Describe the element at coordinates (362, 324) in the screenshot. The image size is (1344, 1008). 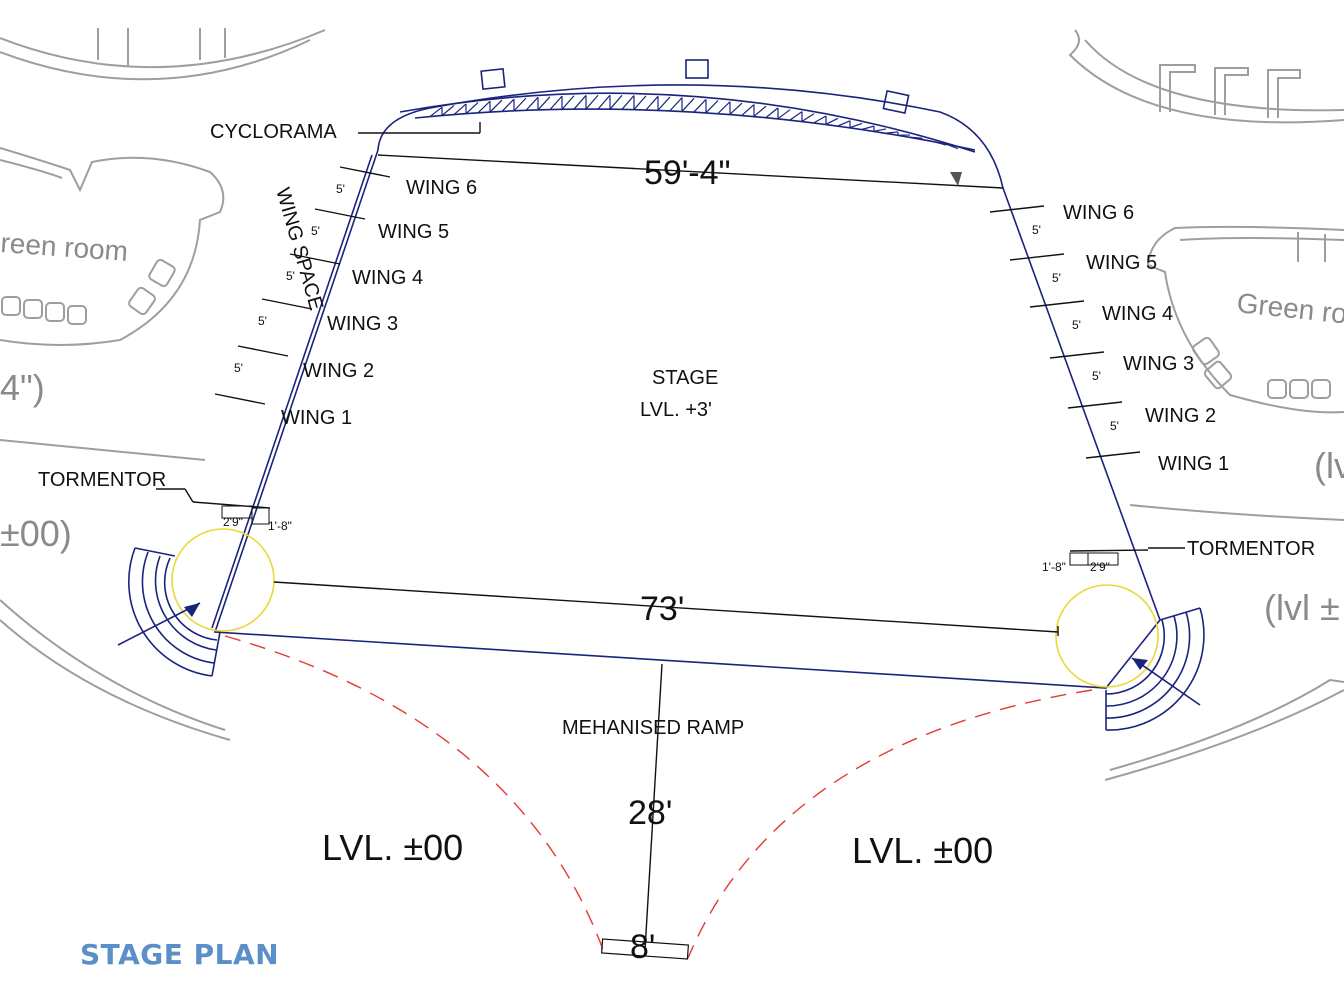
I see `wing-label-left: WING 3` at that location.